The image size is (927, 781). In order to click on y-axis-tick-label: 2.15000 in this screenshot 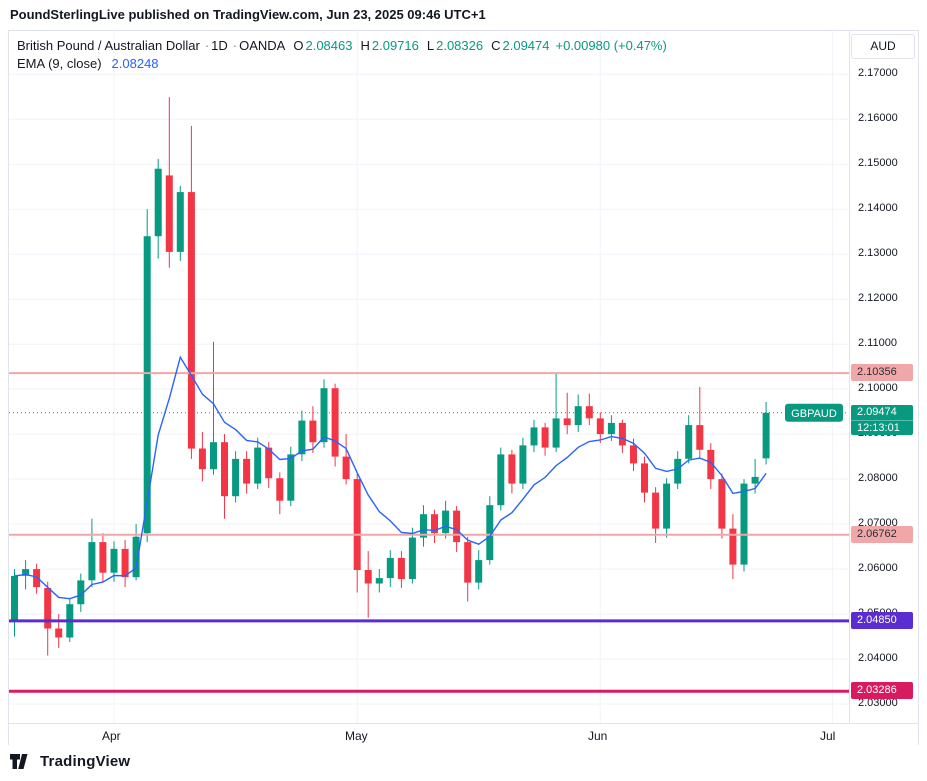, I will do `click(878, 163)`.